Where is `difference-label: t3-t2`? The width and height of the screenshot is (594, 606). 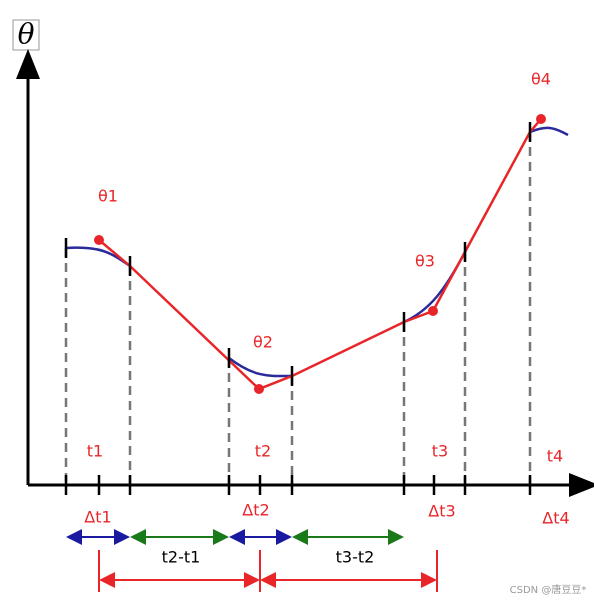
difference-label: t3-t2 is located at coordinates (355, 557).